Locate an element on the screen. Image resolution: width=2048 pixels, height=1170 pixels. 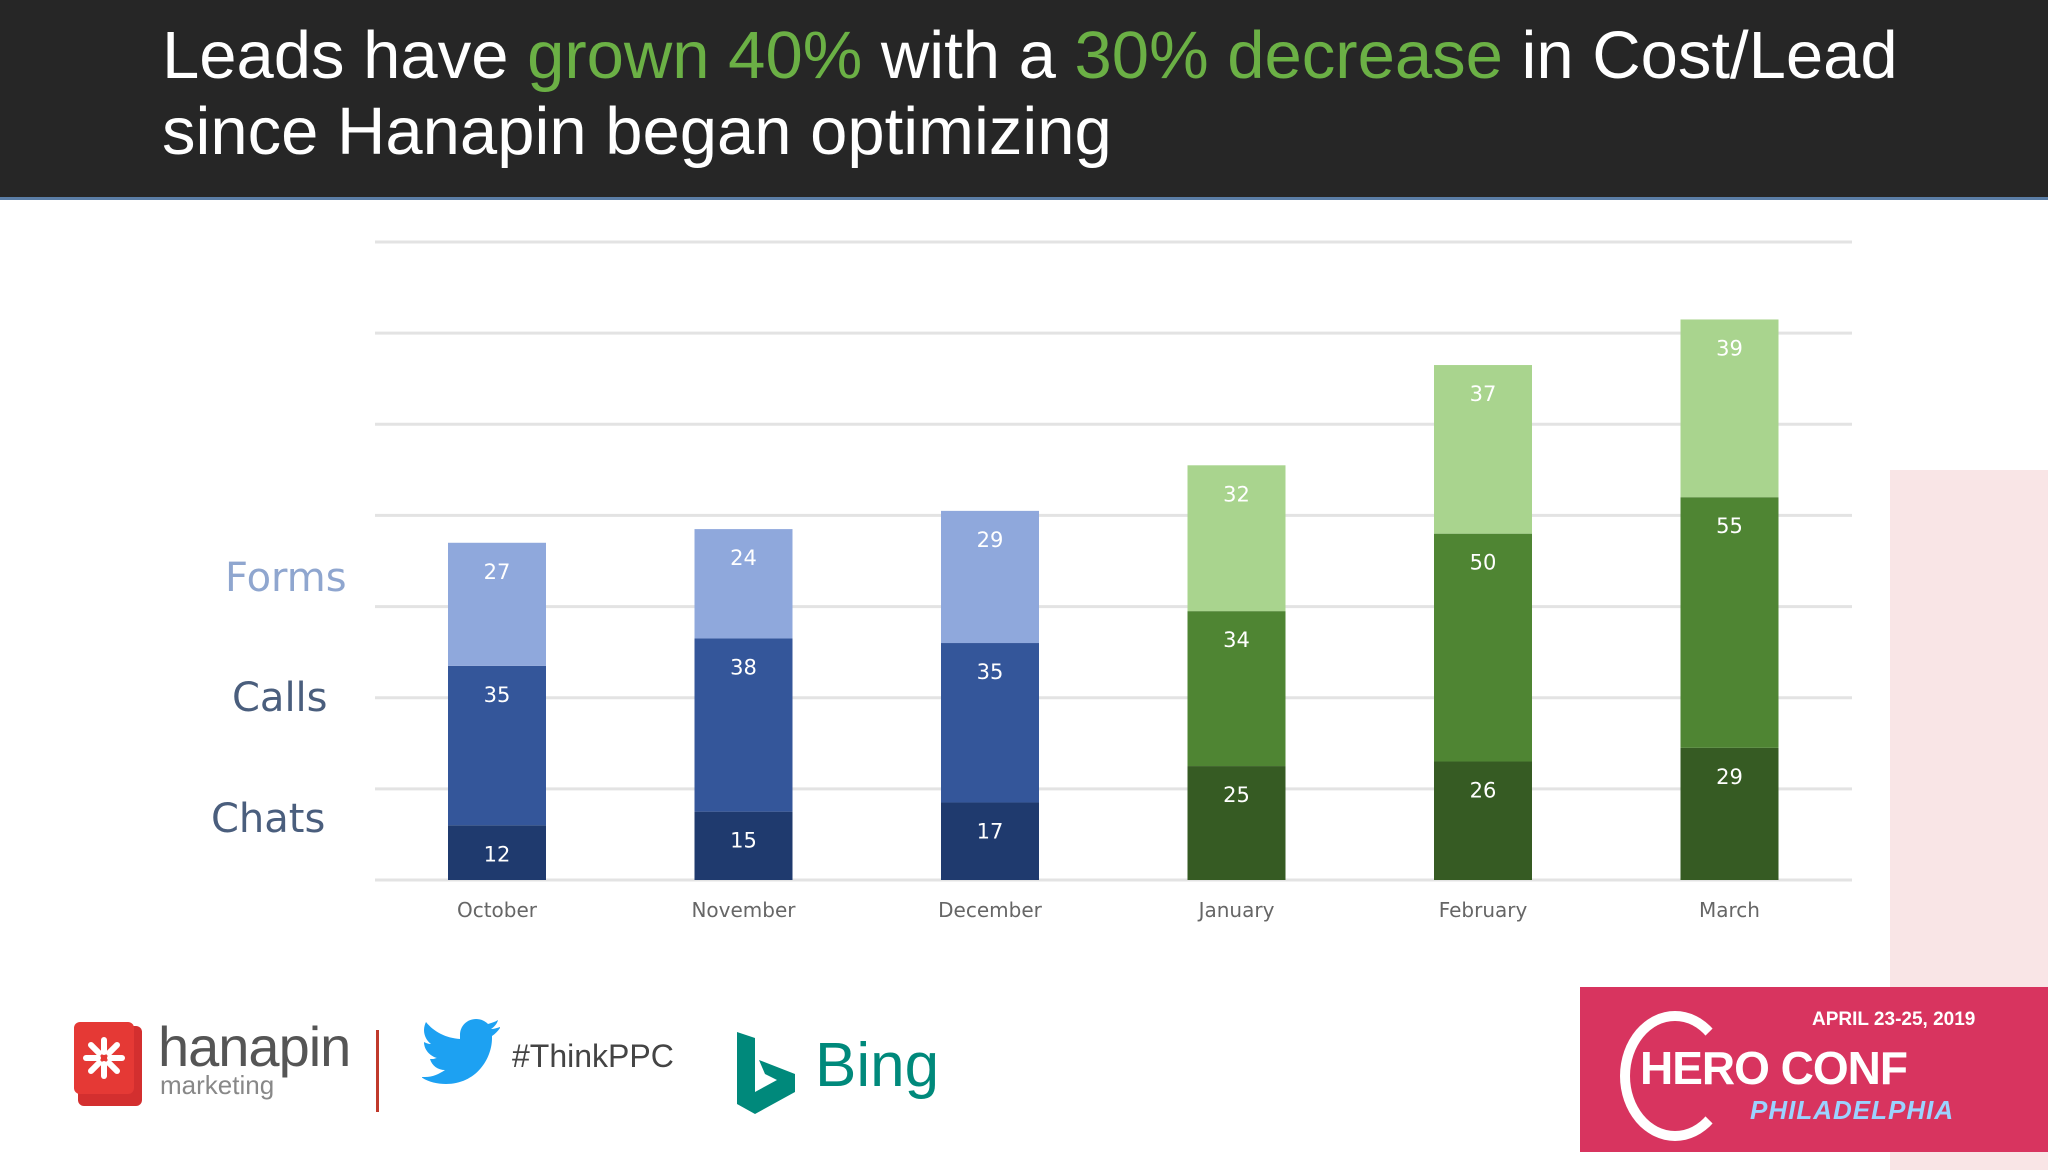
heroconf-badge: APRIL 23-25, 2019 HERO CONF PHILADELPHIA is located at coordinates (1814, 1069).